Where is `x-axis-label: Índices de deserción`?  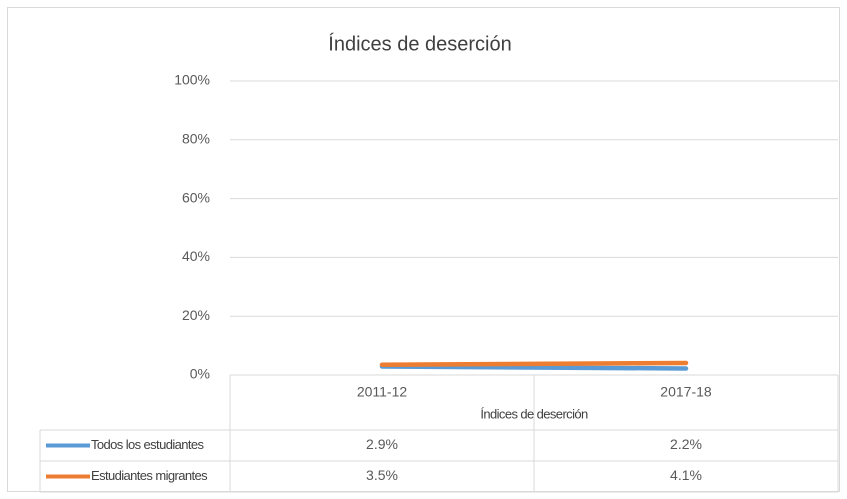 x-axis-label: Índices de deserción is located at coordinates (534, 413).